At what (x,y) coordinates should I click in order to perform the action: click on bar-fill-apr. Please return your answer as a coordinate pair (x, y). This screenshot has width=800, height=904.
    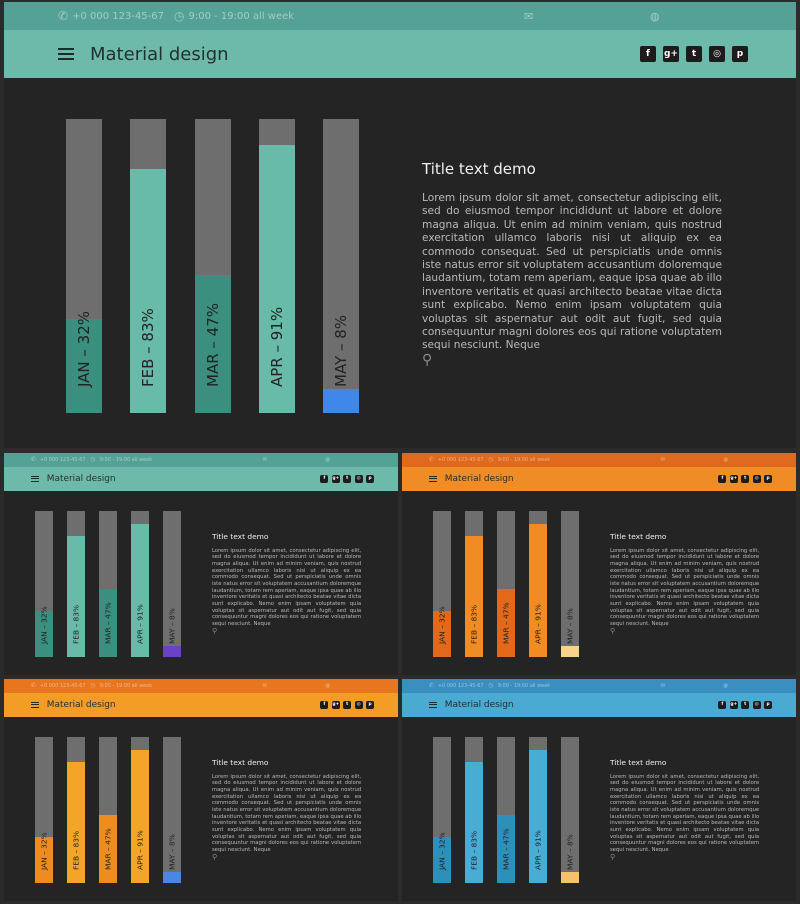
    Looking at the image, I should click on (139, 591).